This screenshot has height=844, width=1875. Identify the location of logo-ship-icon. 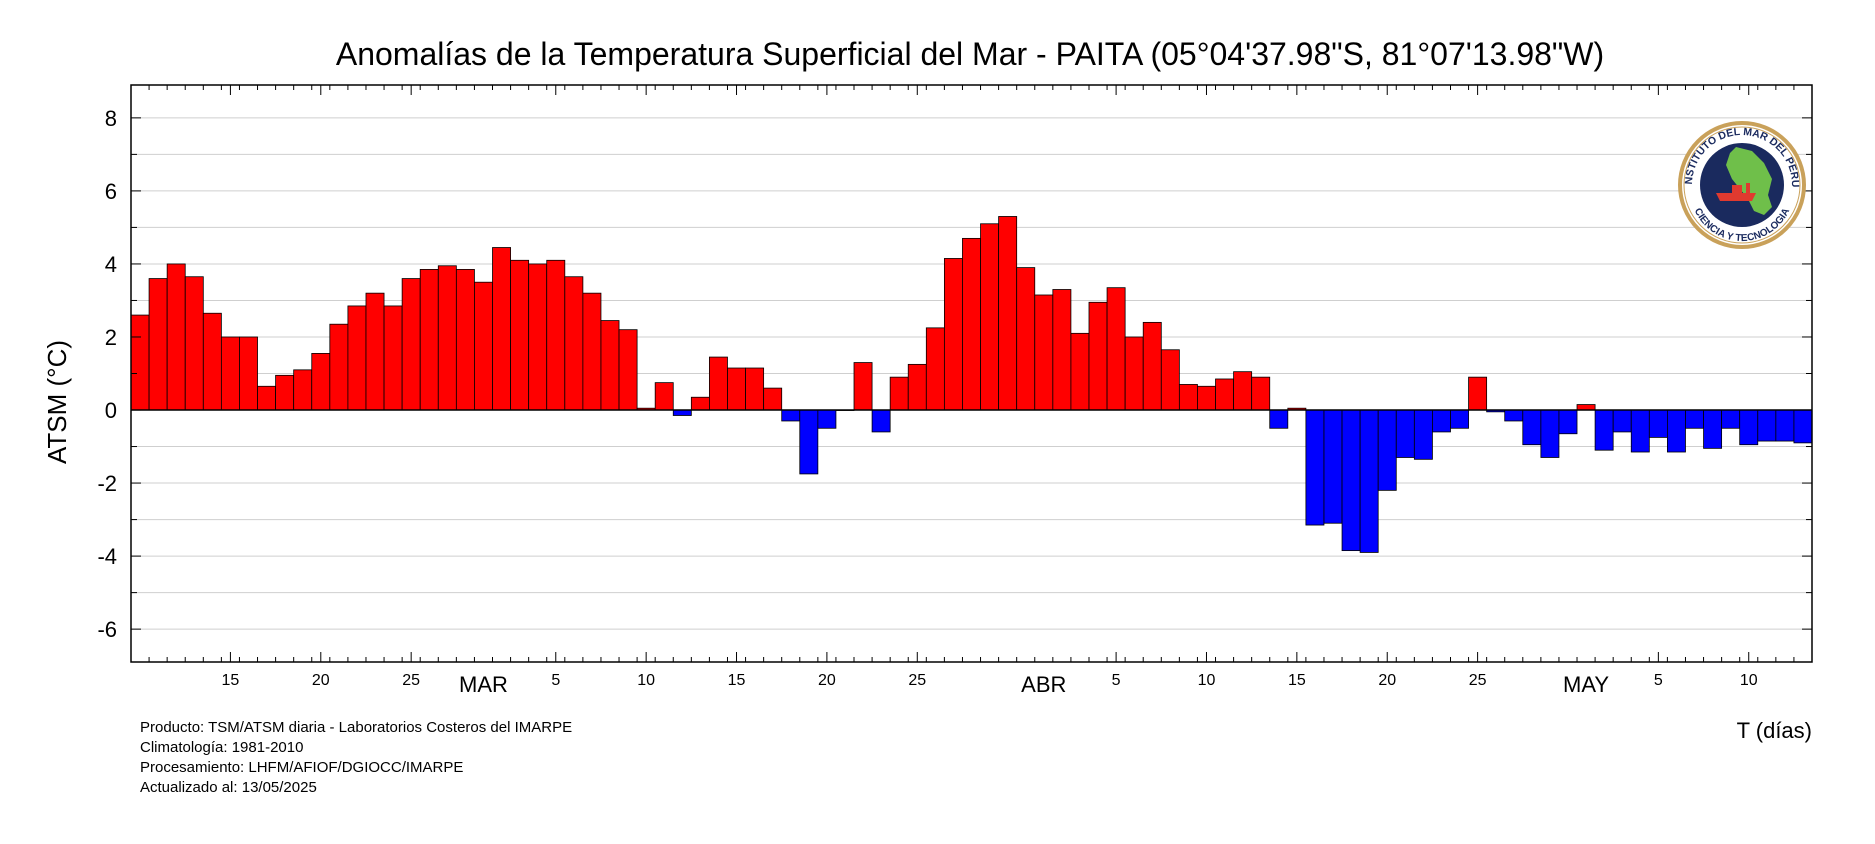
(1736, 192).